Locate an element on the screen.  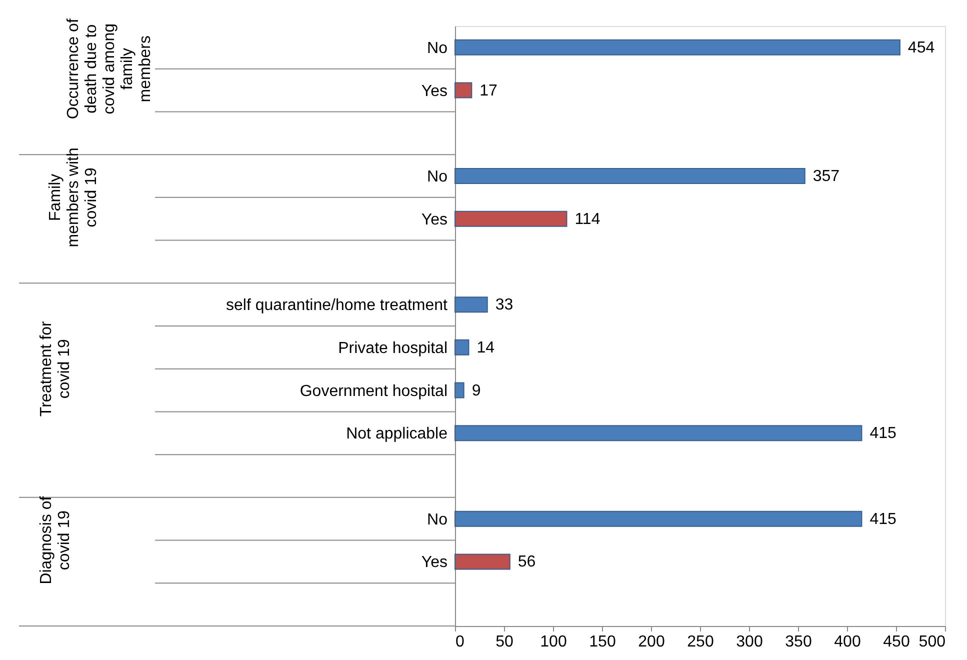
y-tick-label: Not applicable is located at coordinates (397, 434).